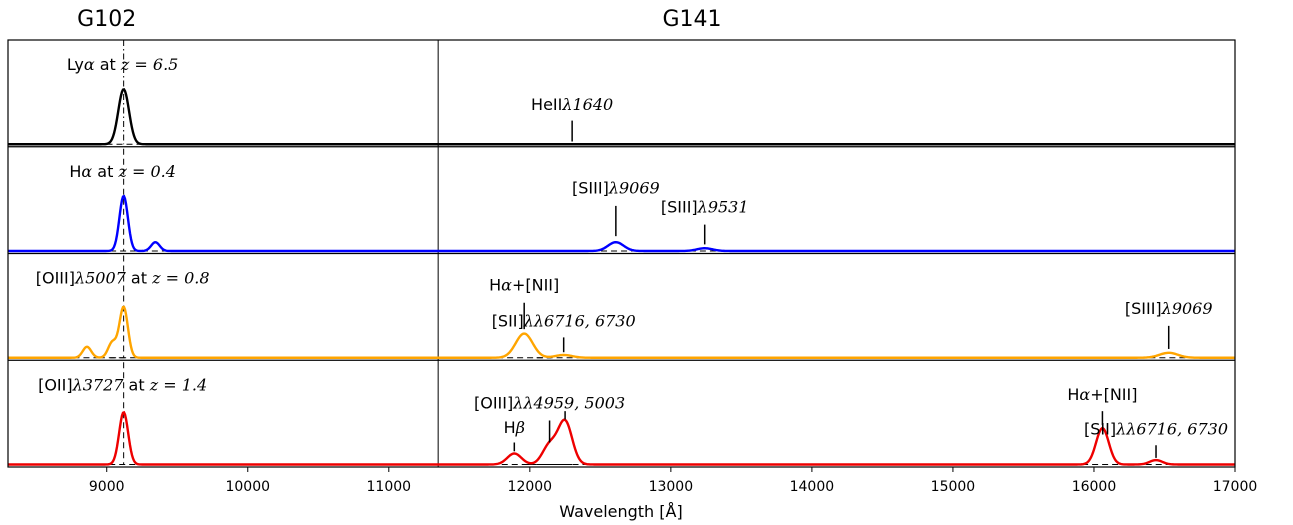 This screenshot has height=525, width=1293. I want to click on x-tick-label: 16000, so click(1094, 487).